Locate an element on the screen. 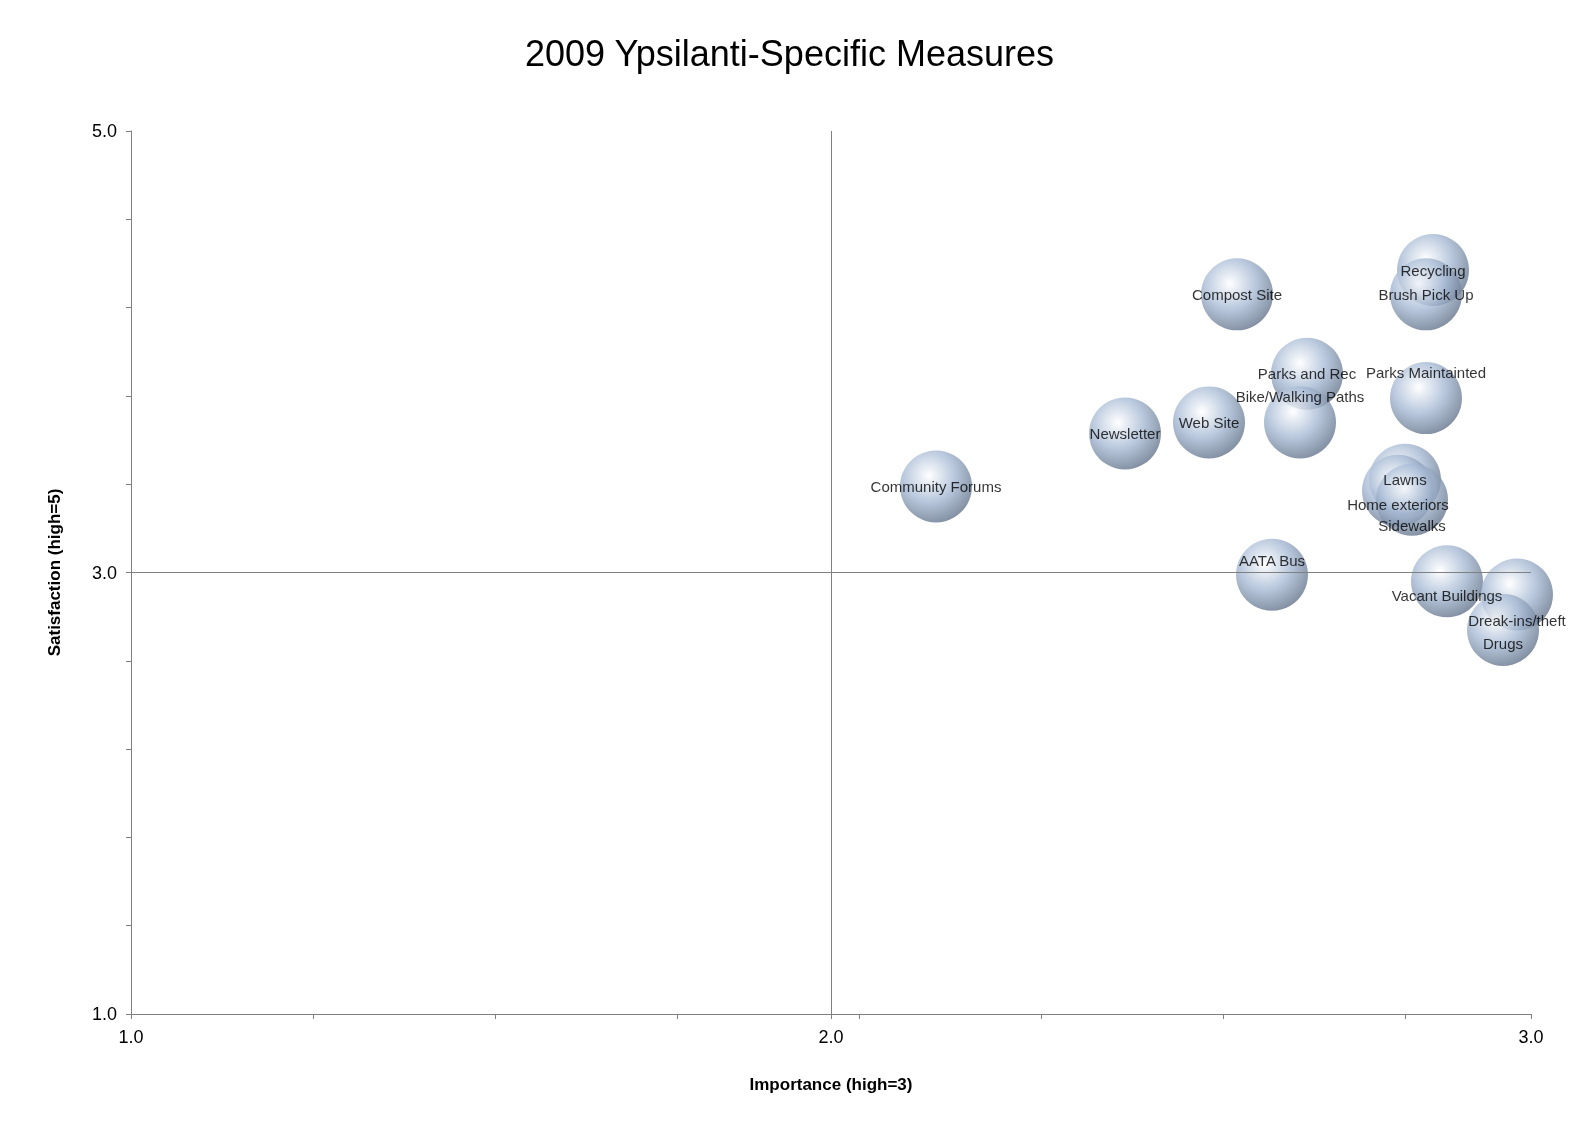 The height and width of the screenshot is (1133, 1579). y-axis-title: Satisfaction (high=5) is located at coordinates (54, 572).